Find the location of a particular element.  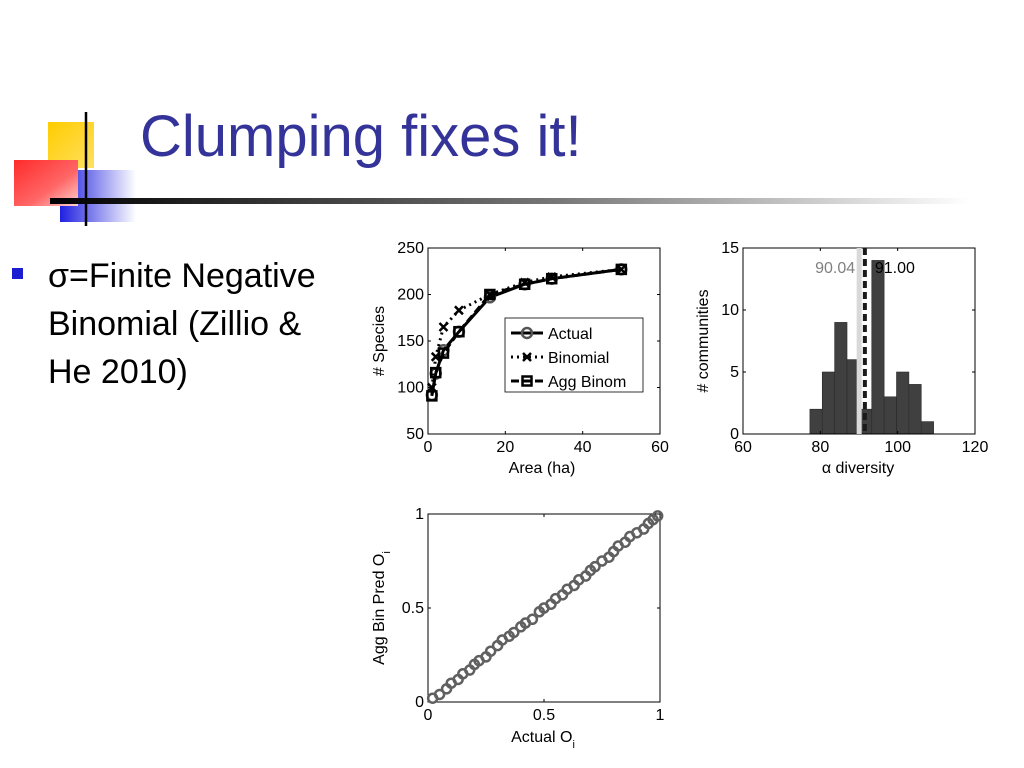

y-tick-label: 50 is located at coordinates (415, 434).